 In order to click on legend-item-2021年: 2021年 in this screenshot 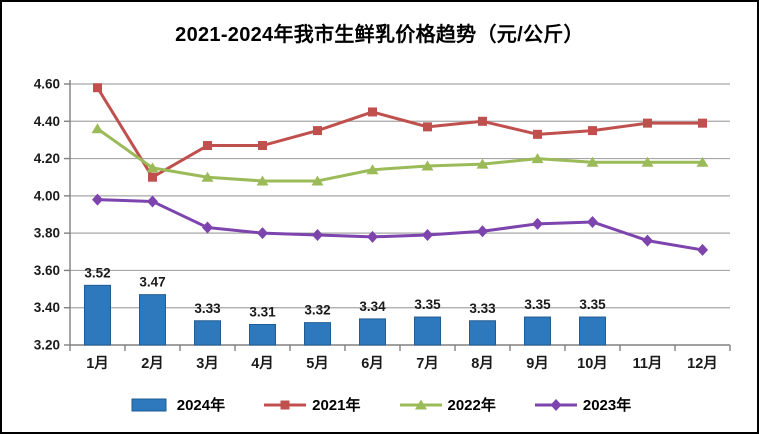, I will do `click(312, 404)`.